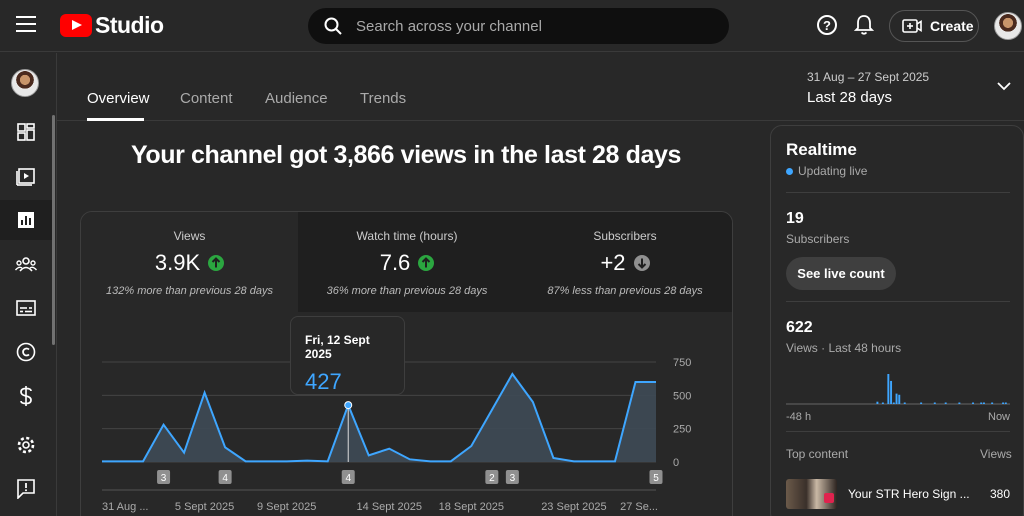  I want to click on sidebar-item-subtitles, so click(26, 308).